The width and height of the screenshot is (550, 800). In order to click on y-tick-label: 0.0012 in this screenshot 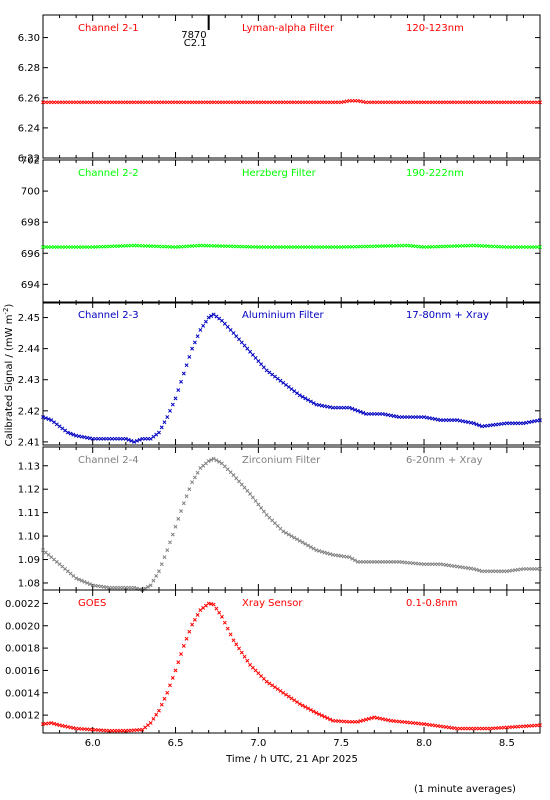, I will do `click(22, 716)`.